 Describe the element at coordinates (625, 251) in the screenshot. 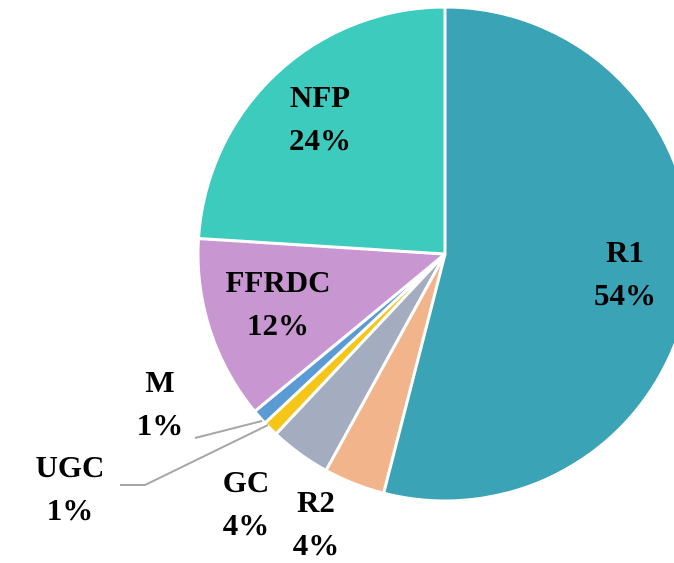

I see `slice-label: R1` at that location.